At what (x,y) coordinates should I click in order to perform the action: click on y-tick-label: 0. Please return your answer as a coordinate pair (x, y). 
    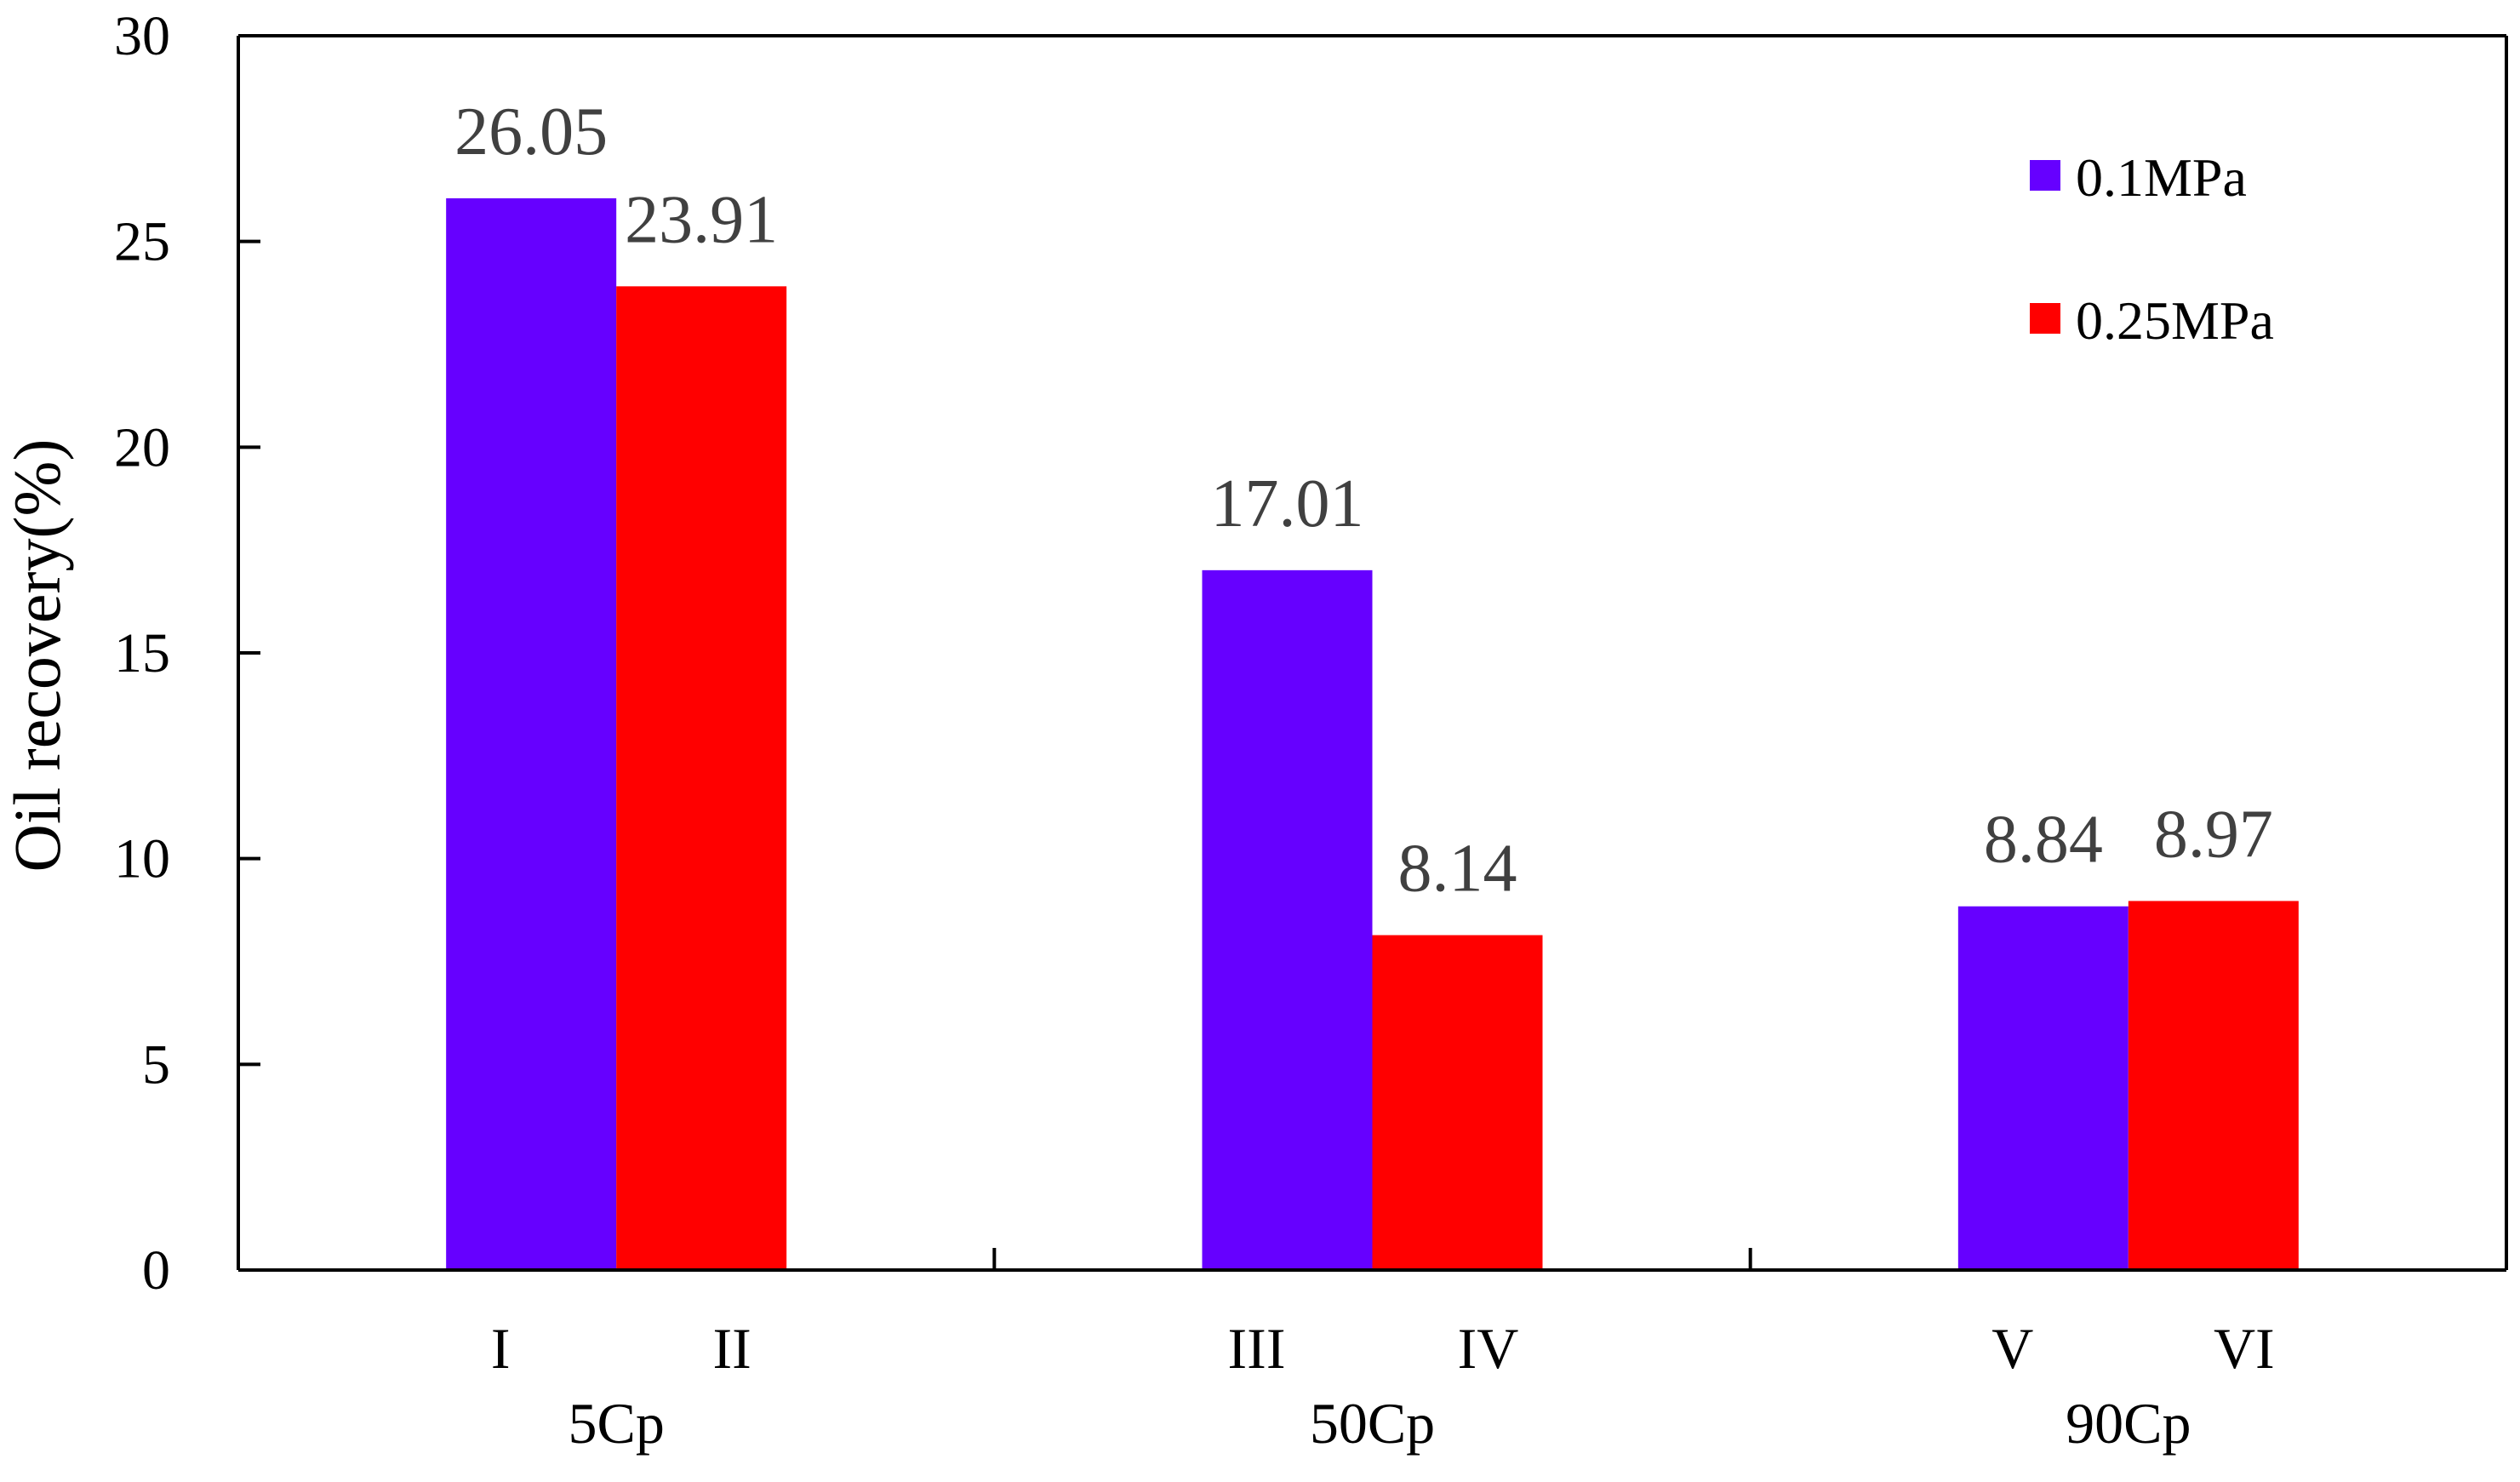
    Looking at the image, I should click on (156, 1270).